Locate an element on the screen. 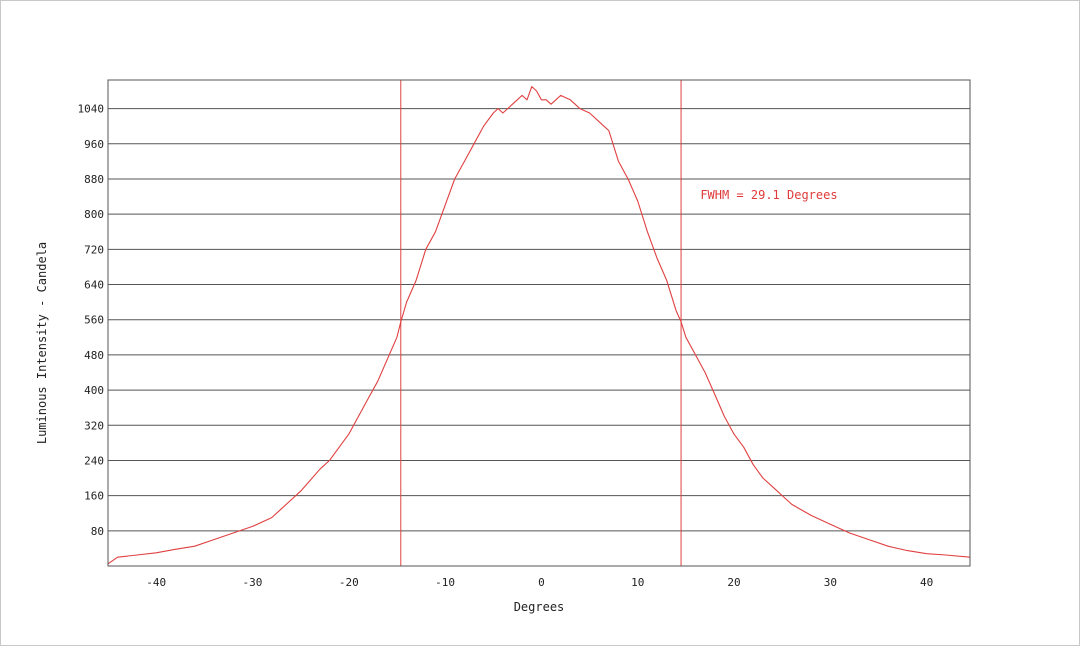  y-axis-title: Luminous Intensity - Candela is located at coordinates (42, 343).